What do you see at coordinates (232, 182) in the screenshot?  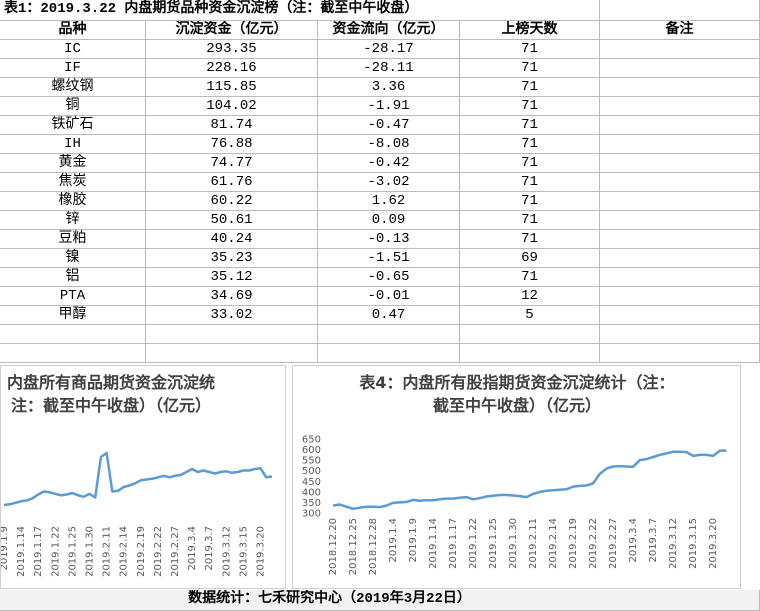 I see `table-cell: 61.76` at bounding box center [232, 182].